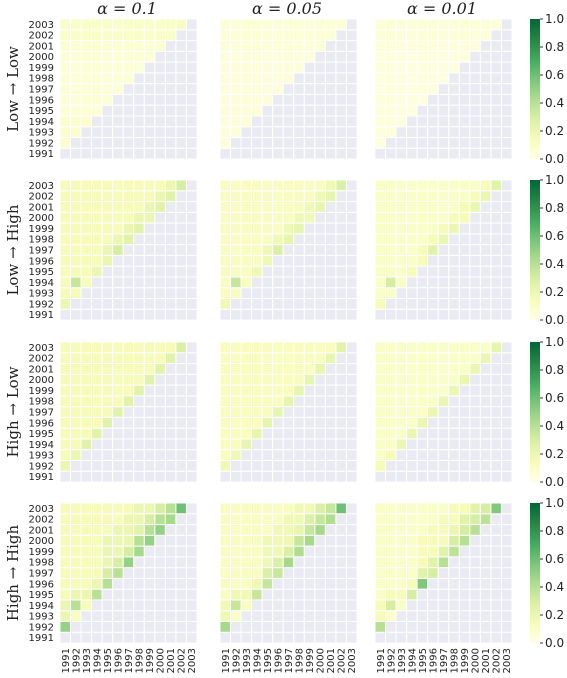 This screenshot has height=678, width=567. What do you see at coordinates (236, 660) in the screenshot?
I see `x-tick-label: 1992` at bounding box center [236, 660].